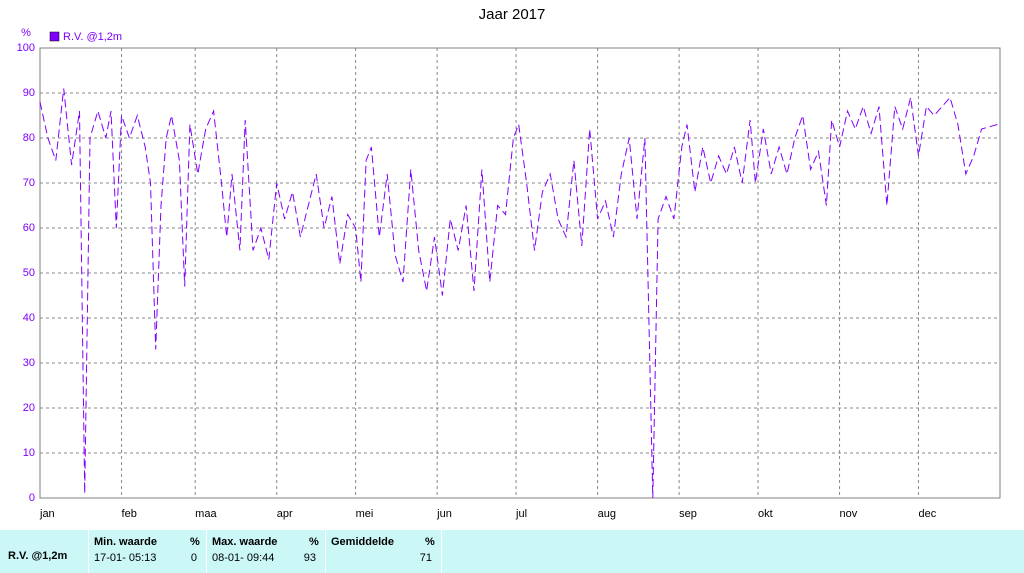 Image resolution: width=1024 pixels, height=573 pixels. What do you see at coordinates (29, 183) in the screenshot?
I see `y-tick-label: 70` at bounding box center [29, 183].